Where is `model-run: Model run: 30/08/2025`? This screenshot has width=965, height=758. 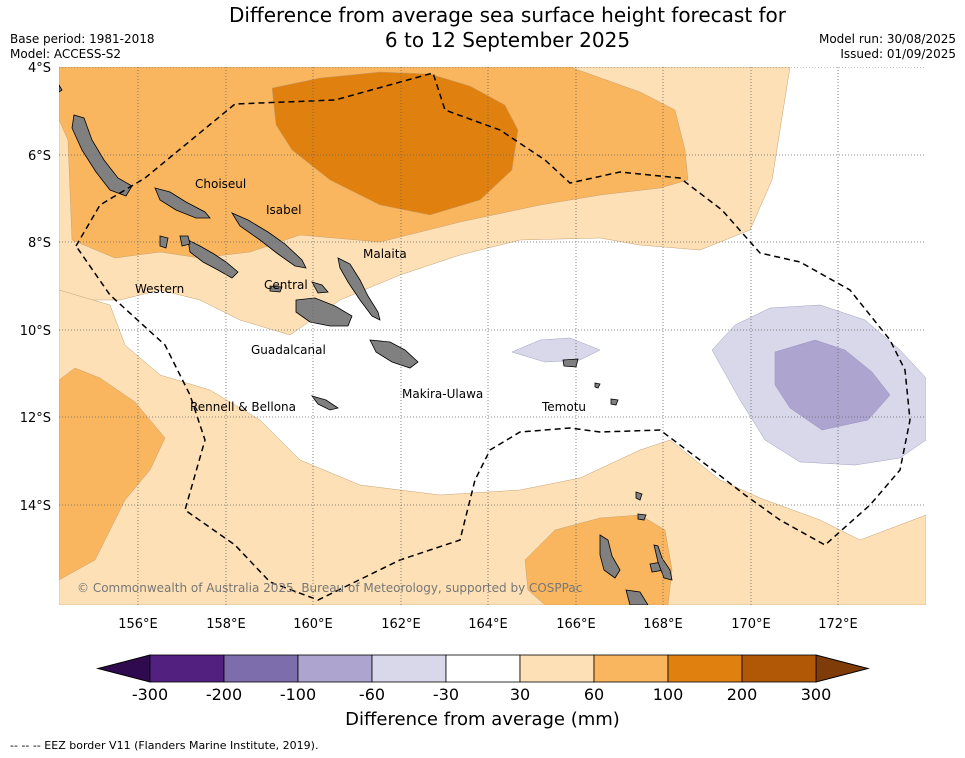
model-run: Model run: 30/08/2025 is located at coordinates (887, 39).